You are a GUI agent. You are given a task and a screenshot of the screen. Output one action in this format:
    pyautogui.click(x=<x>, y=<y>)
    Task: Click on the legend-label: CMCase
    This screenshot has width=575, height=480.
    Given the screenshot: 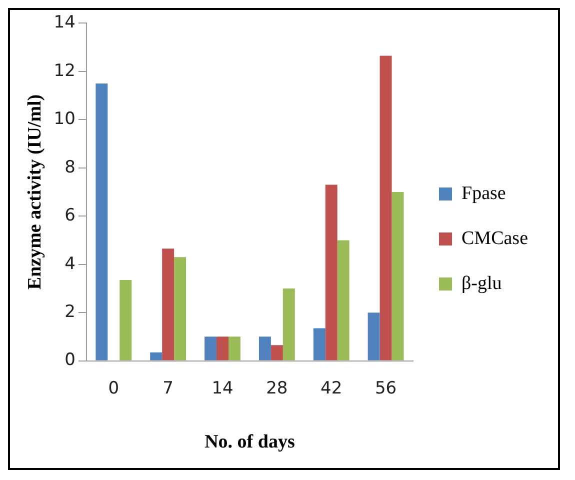 What is the action you would take?
    pyautogui.click(x=495, y=238)
    